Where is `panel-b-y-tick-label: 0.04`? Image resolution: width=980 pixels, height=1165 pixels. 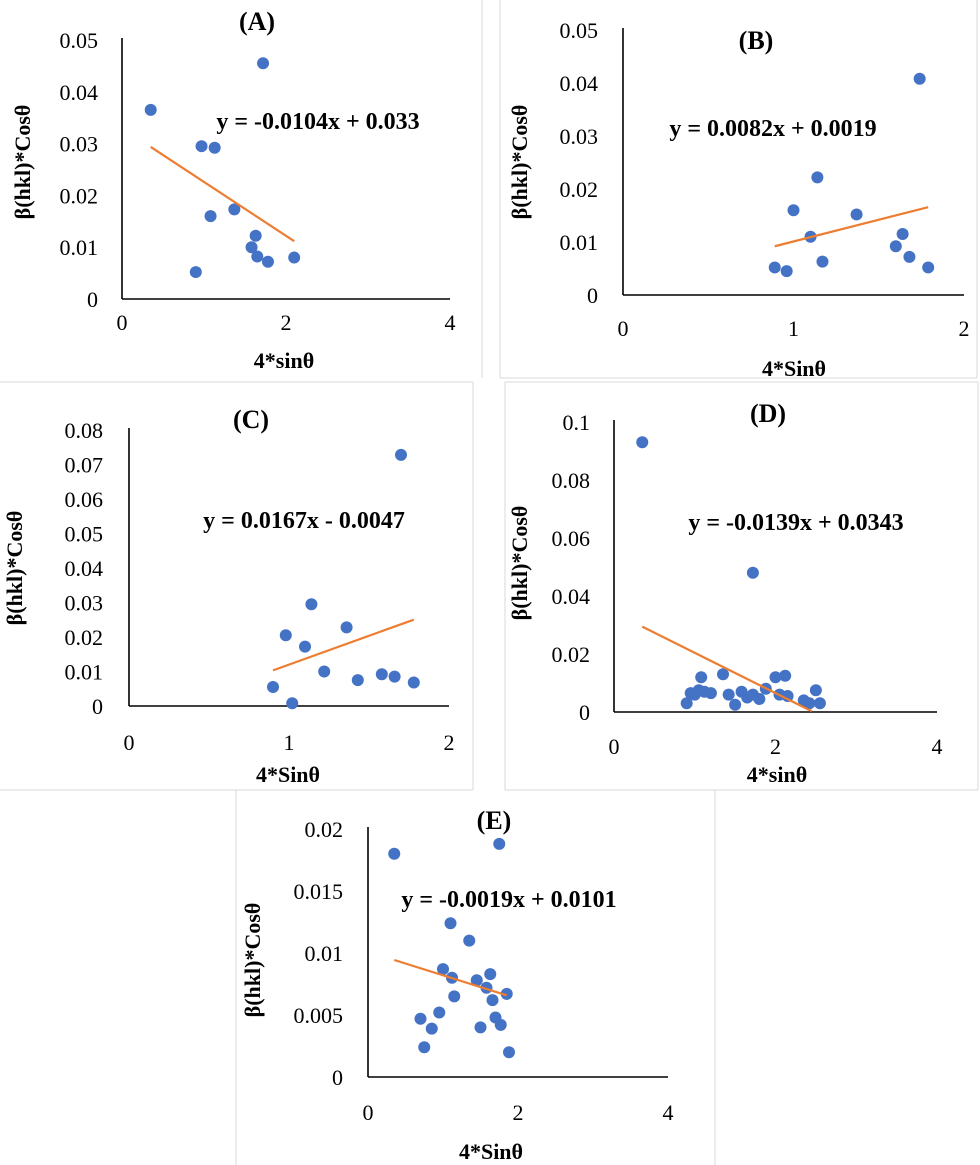
panel-b-y-tick-label: 0.04 is located at coordinates (579, 83).